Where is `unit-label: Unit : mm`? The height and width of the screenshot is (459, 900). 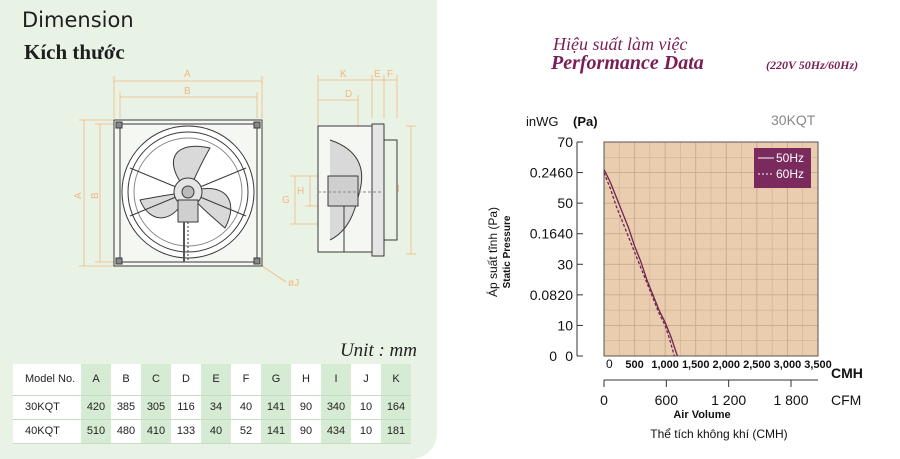 unit-label: Unit : mm is located at coordinates (378, 350).